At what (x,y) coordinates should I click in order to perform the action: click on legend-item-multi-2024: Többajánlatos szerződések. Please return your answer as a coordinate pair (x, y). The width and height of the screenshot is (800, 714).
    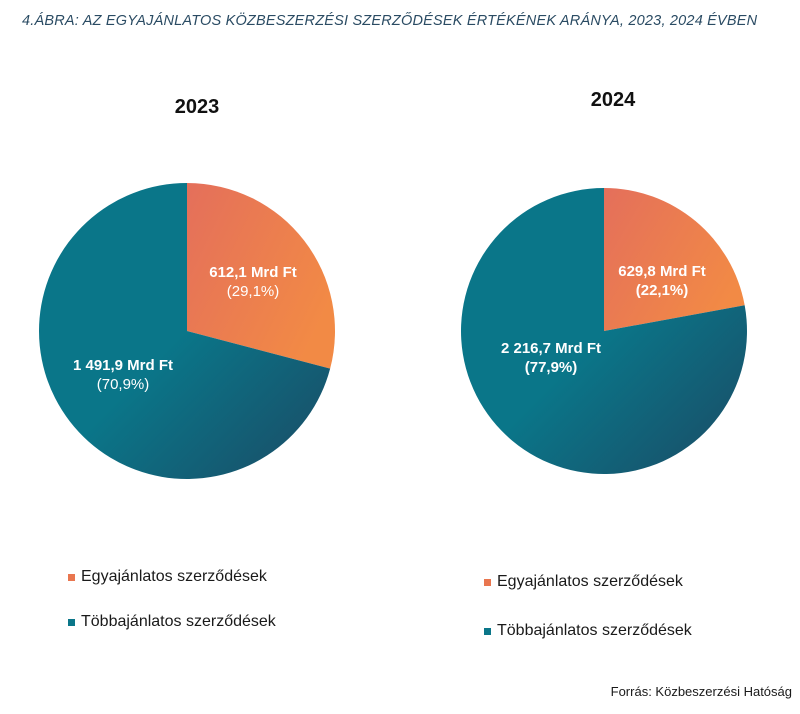
    Looking at the image, I should click on (588, 631).